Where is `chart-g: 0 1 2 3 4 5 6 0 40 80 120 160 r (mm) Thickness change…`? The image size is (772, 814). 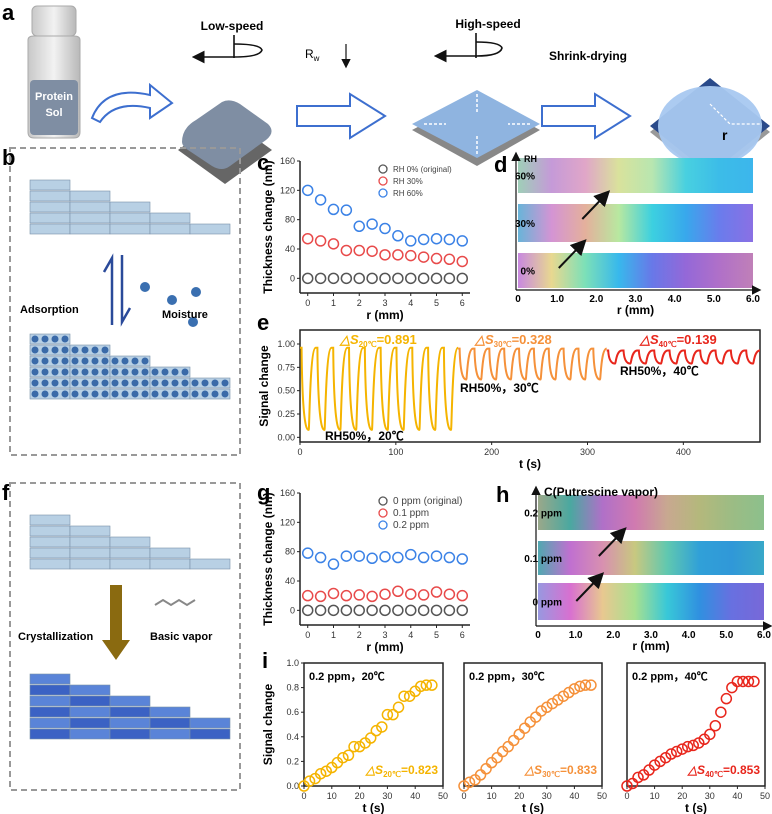
chart-g: 0 1 2 3 4 5 6 0 40 80 120 160 r (mm) Thickness change… is located at coordinates (365, 571).